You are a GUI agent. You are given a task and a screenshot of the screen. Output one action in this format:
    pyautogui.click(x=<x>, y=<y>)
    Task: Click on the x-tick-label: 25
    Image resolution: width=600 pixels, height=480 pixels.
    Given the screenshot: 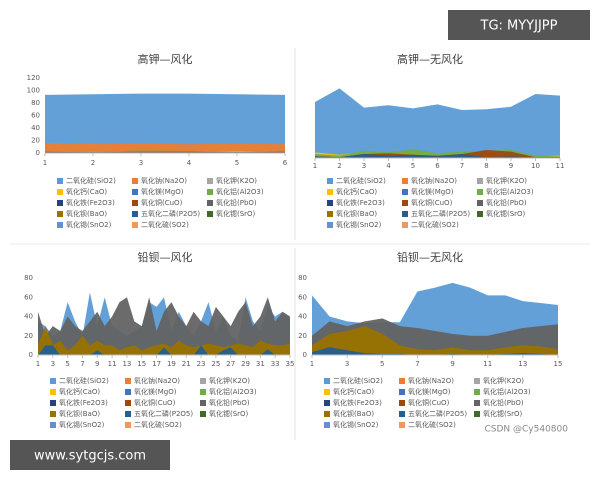 What is the action you would take?
    pyautogui.click(x=215, y=364)
    